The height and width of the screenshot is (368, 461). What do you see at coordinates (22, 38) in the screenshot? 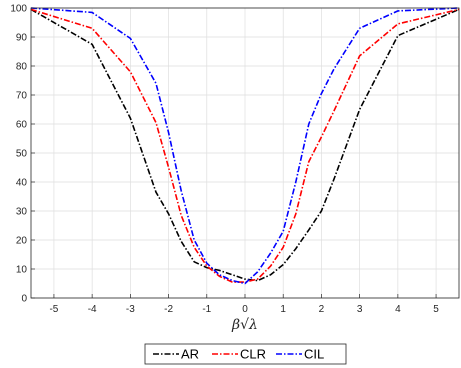
I see `y-tick-label: 90` at bounding box center [22, 38].